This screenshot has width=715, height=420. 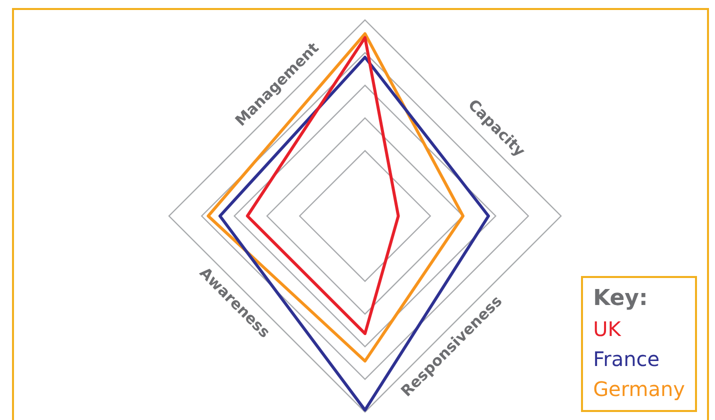 What do you see at coordinates (607, 329) in the screenshot?
I see `text: UK` at bounding box center [607, 329].